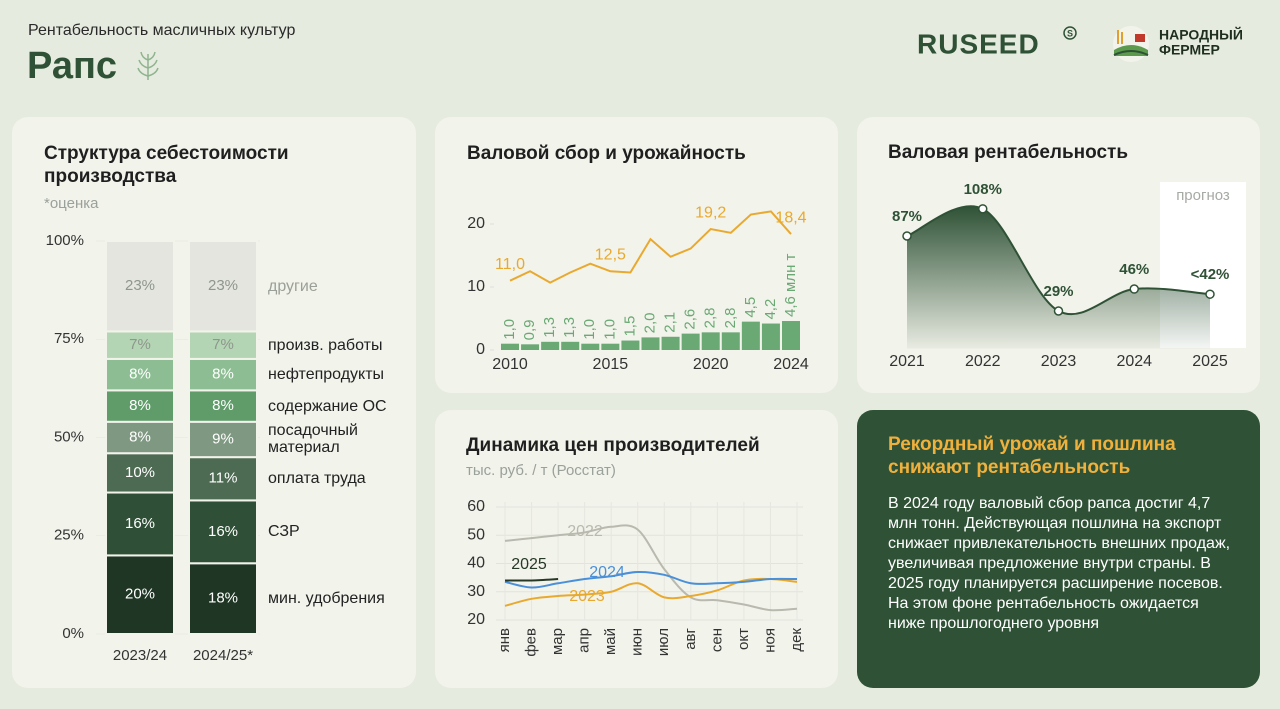 This screenshot has height=709, width=1280. I want to click on data-label: 2,8, so click(710, 318).